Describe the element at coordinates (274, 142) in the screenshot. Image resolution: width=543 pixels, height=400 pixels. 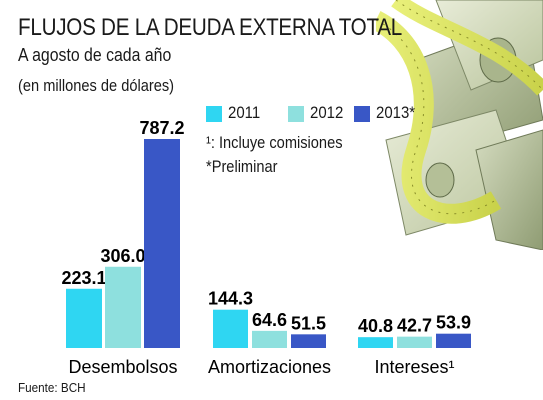
I see `footnote-comisiones: ¹: Incluye comisiones` at that location.